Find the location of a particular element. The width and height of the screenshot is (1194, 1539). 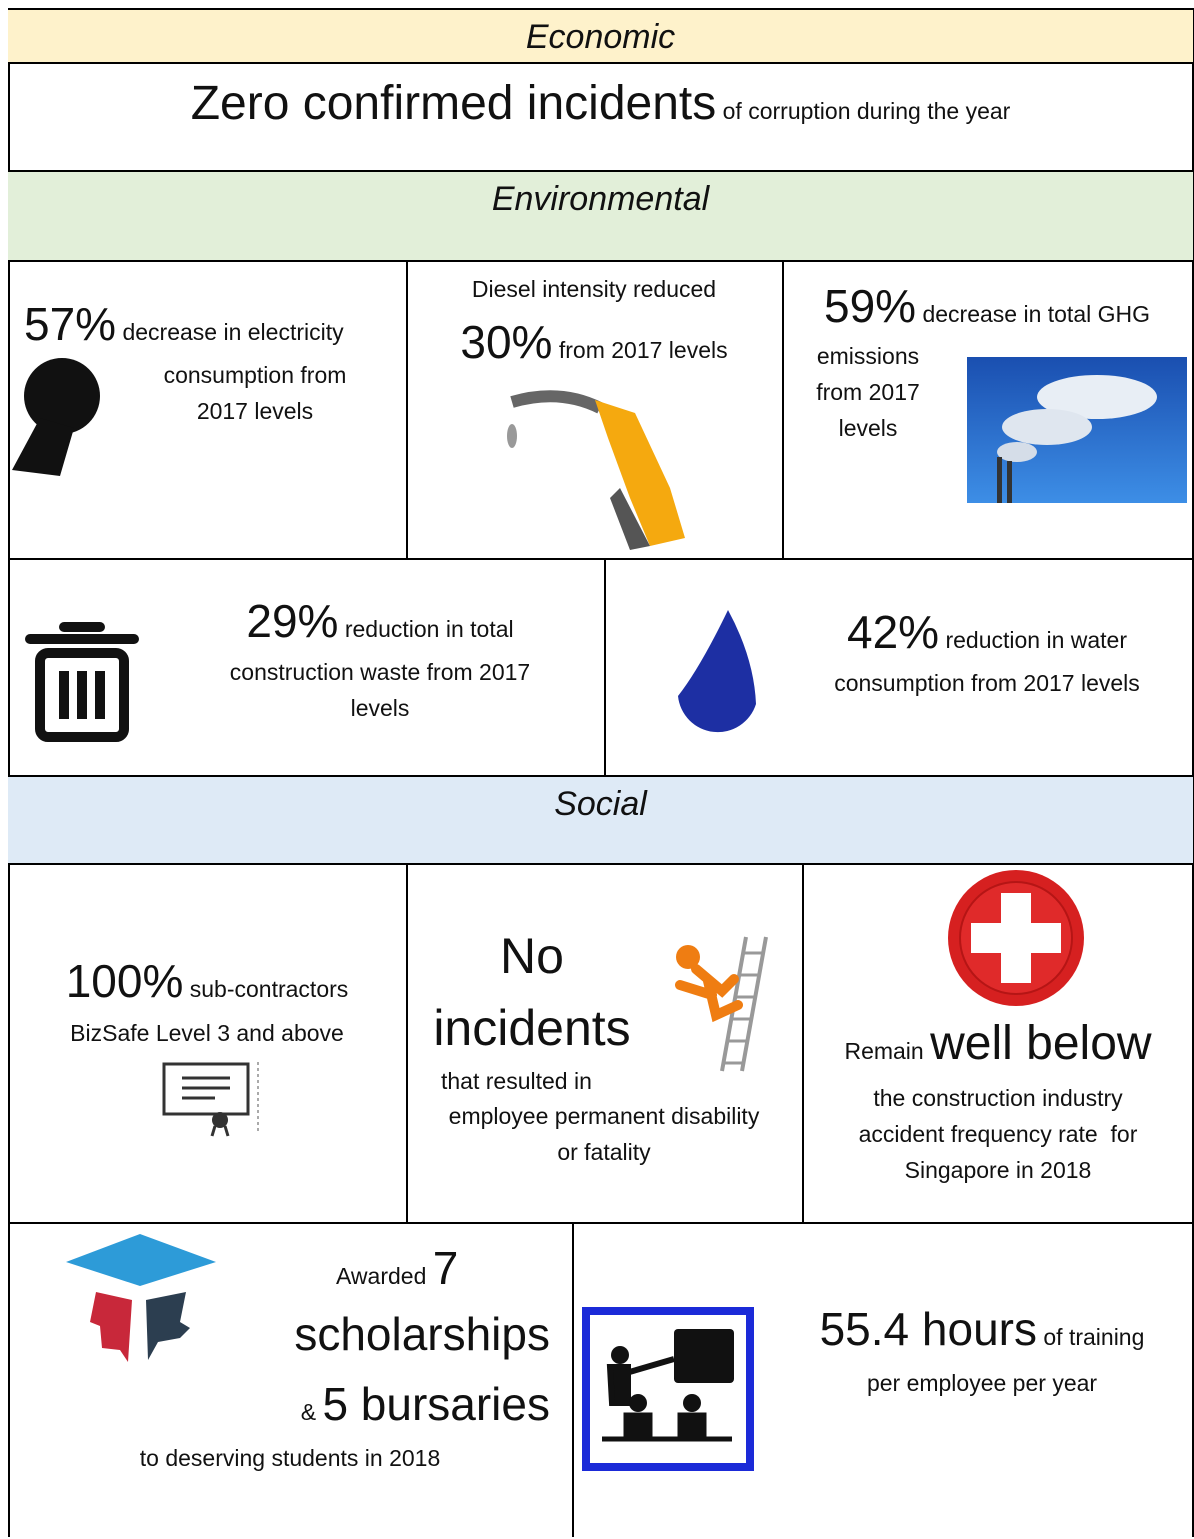

figure: No is located at coordinates (532, 956).